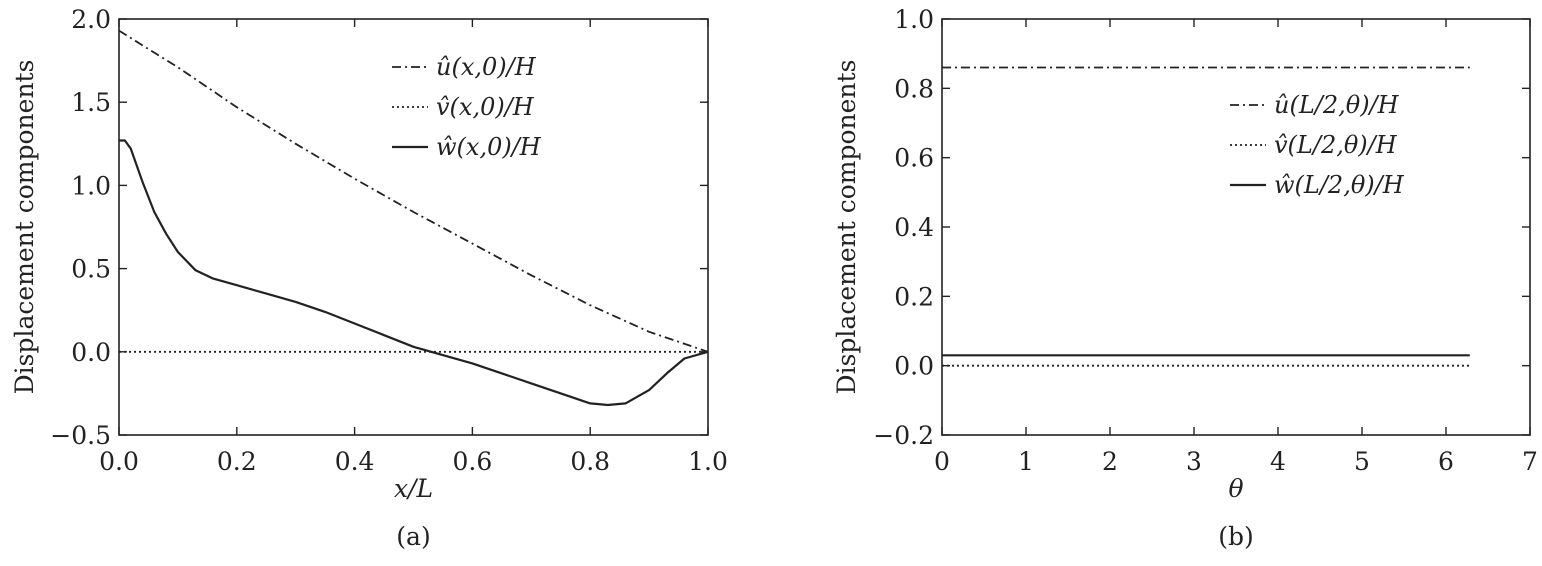 This screenshot has height=566, width=1542. Describe the element at coordinates (914, 88) in the screenshot. I see `y-tick-label: 0.8` at that location.